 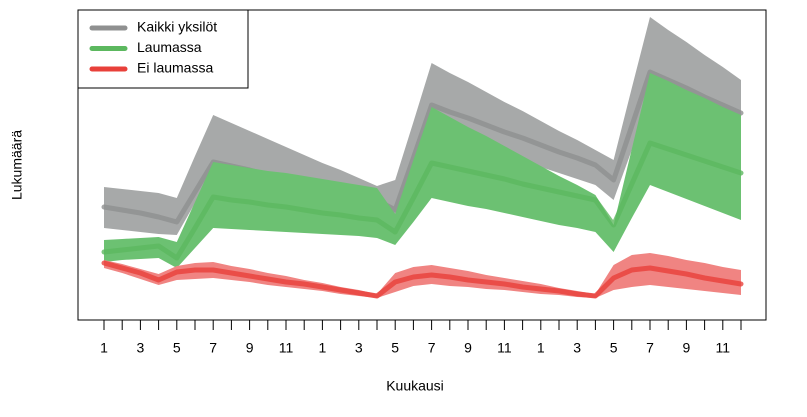 I want to click on legend-label: Laumassa, so click(x=169, y=47).